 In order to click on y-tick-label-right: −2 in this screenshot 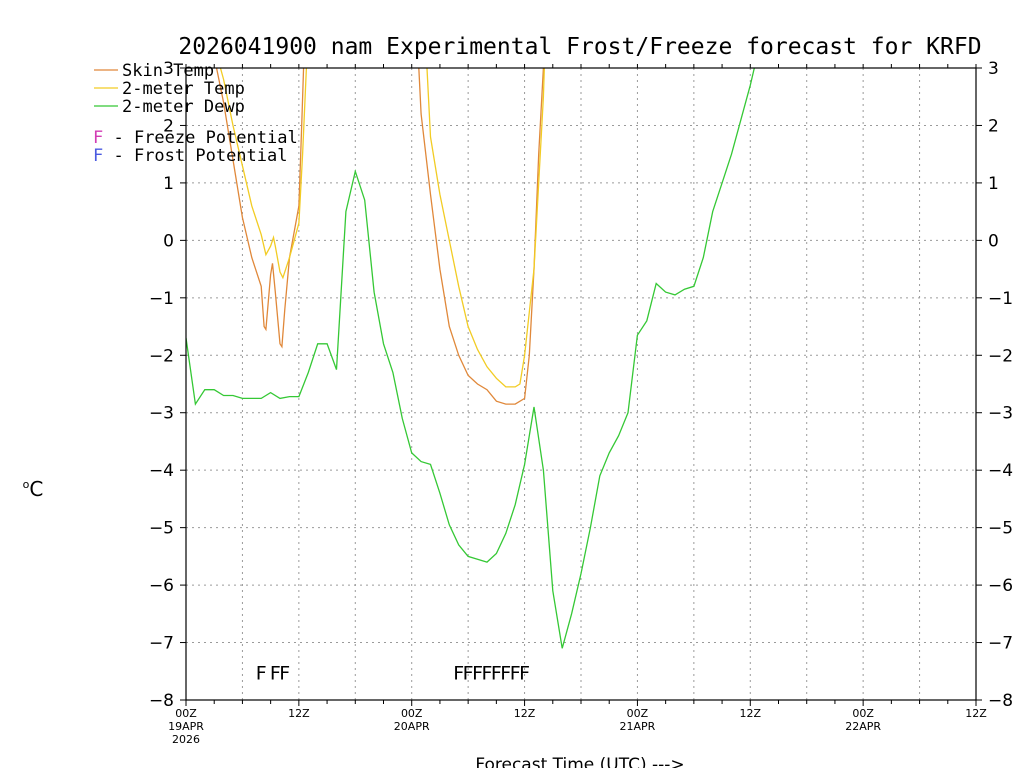, I will do `click(1000, 356)`.